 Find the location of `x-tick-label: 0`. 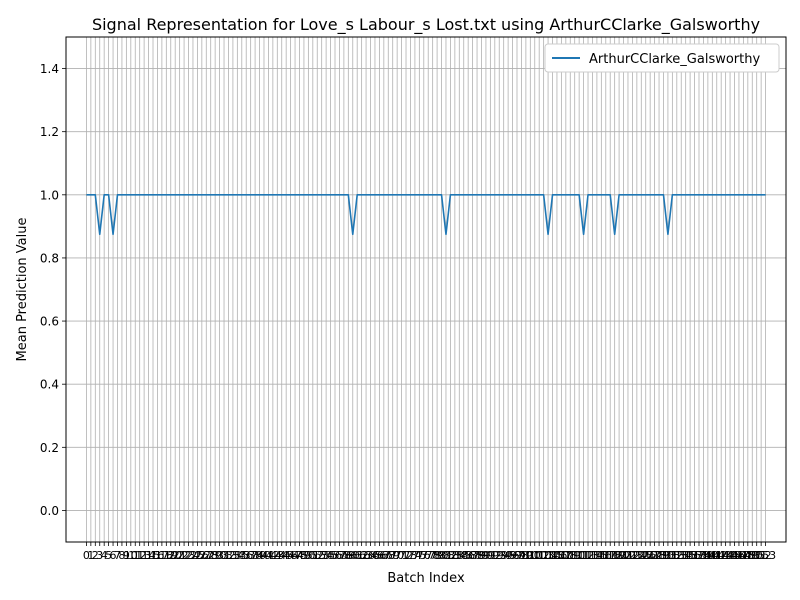

x-tick-label: 0 is located at coordinates (86, 555).